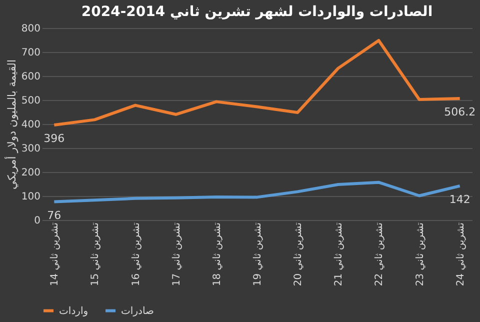 Image resolution: width=480 pixels, height=322 pixels. What do you see at coordinates (73, 311) in the screenshot?
I see `legend-label: واردات` at bounding box center [73, 311].